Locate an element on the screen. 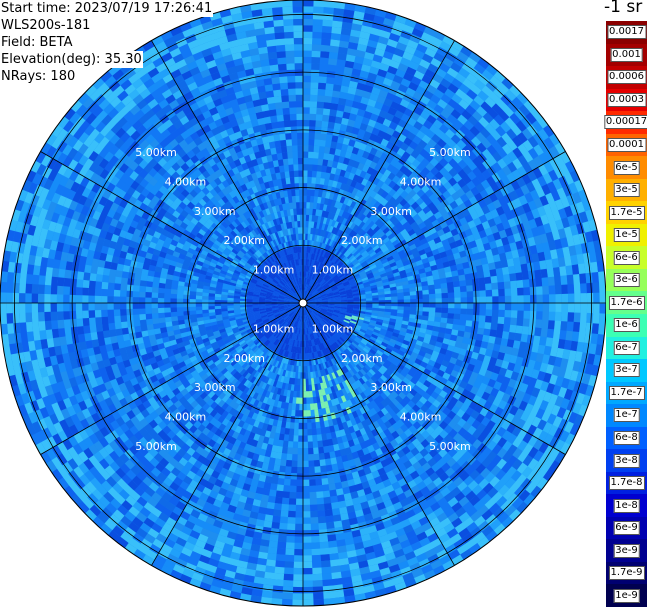 The height and width of the screenshot is (607, 647). instrument-name: WLS200s-181 is located at coordinates (46, 25).